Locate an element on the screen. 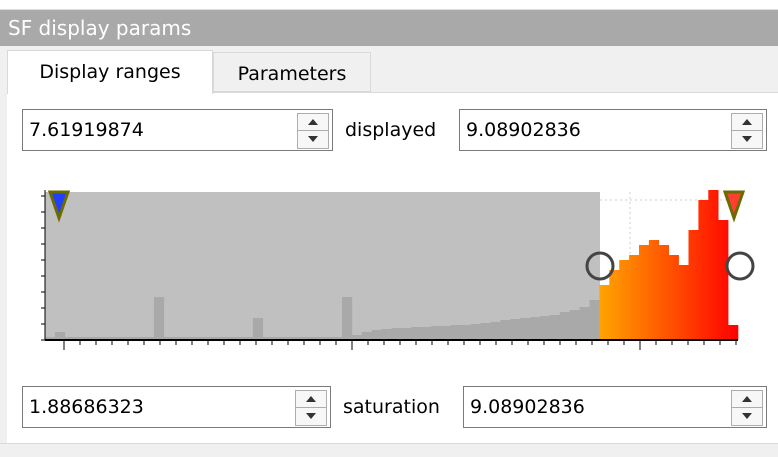  tab: Parameters is located at coordinates (292, 72).